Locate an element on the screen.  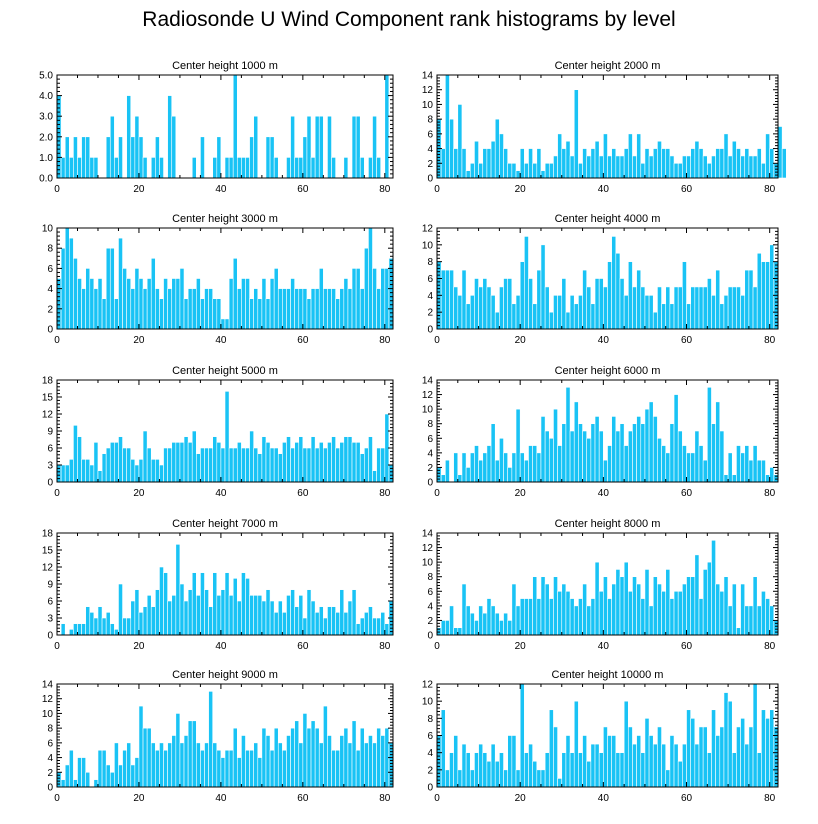
y-tick-label: 14 is located at coordinates (428, 76).